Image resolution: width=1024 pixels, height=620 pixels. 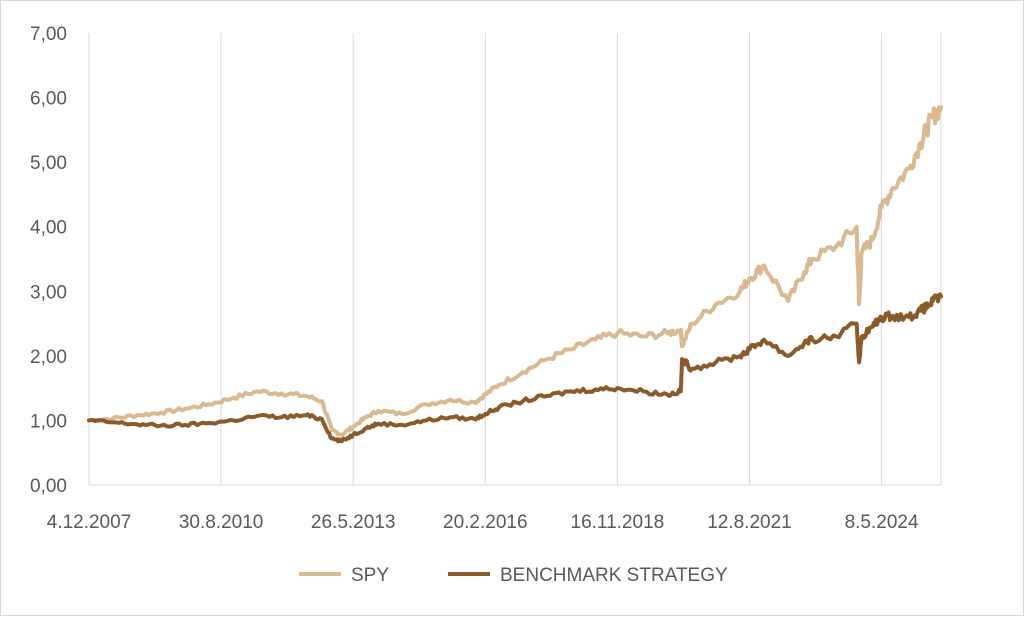 I want to click on y-tick-label: 0,00, so click(x=48, y=486).